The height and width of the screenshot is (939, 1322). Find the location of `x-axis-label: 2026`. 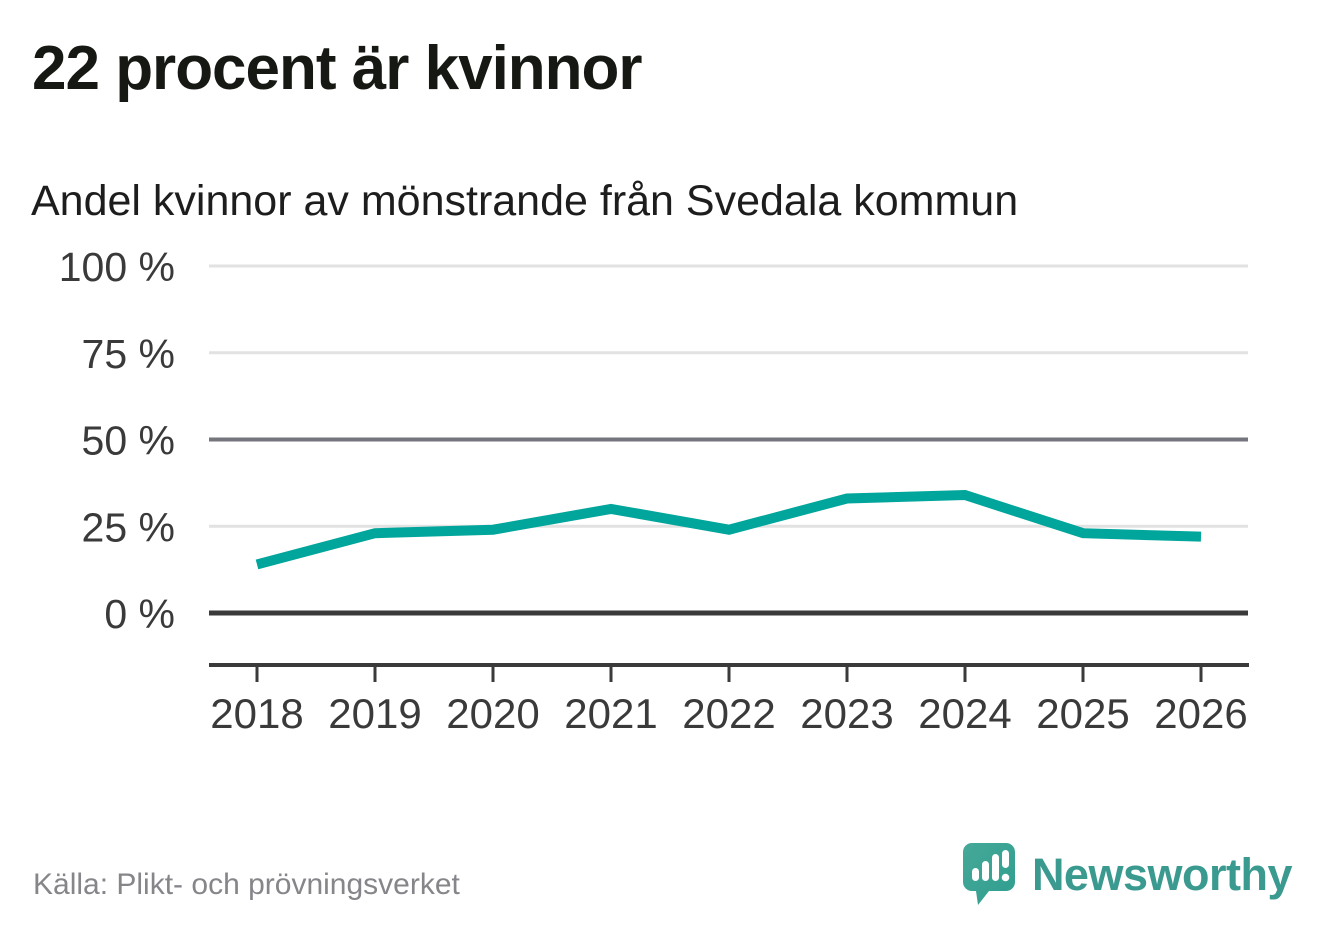

x-axis-label: 2026 is located at coordinates (1200, 713).